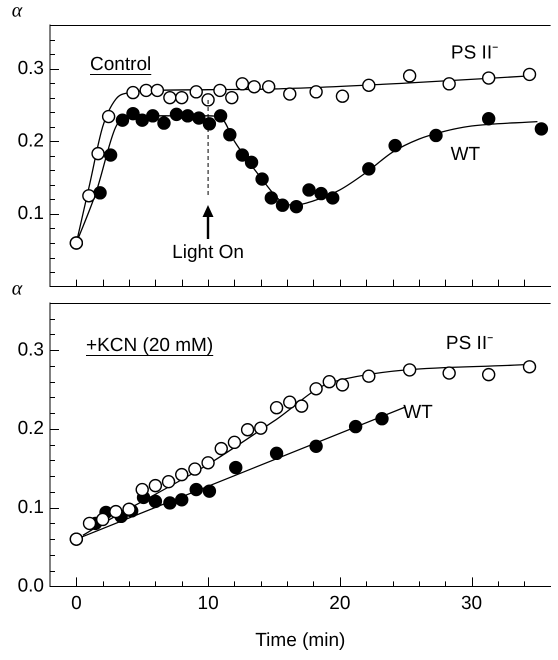  What do you see at coordinates (31, 586) in the screenshot?
I see `y-tick-label: 0.0` at bounding box center [31, 586].